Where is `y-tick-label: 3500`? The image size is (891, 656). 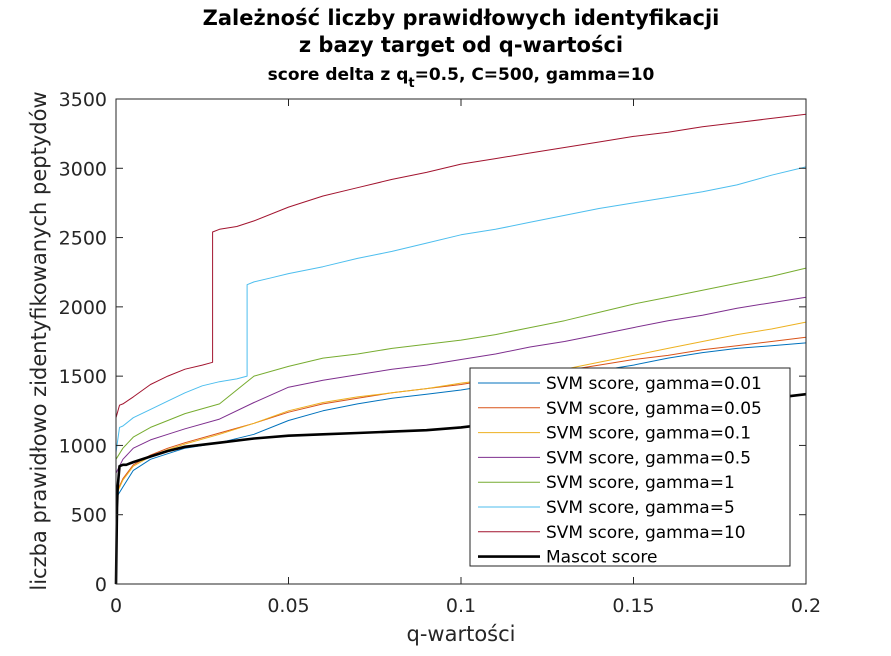
y-tick-label: 3500 is located at coordinates (83, 100).